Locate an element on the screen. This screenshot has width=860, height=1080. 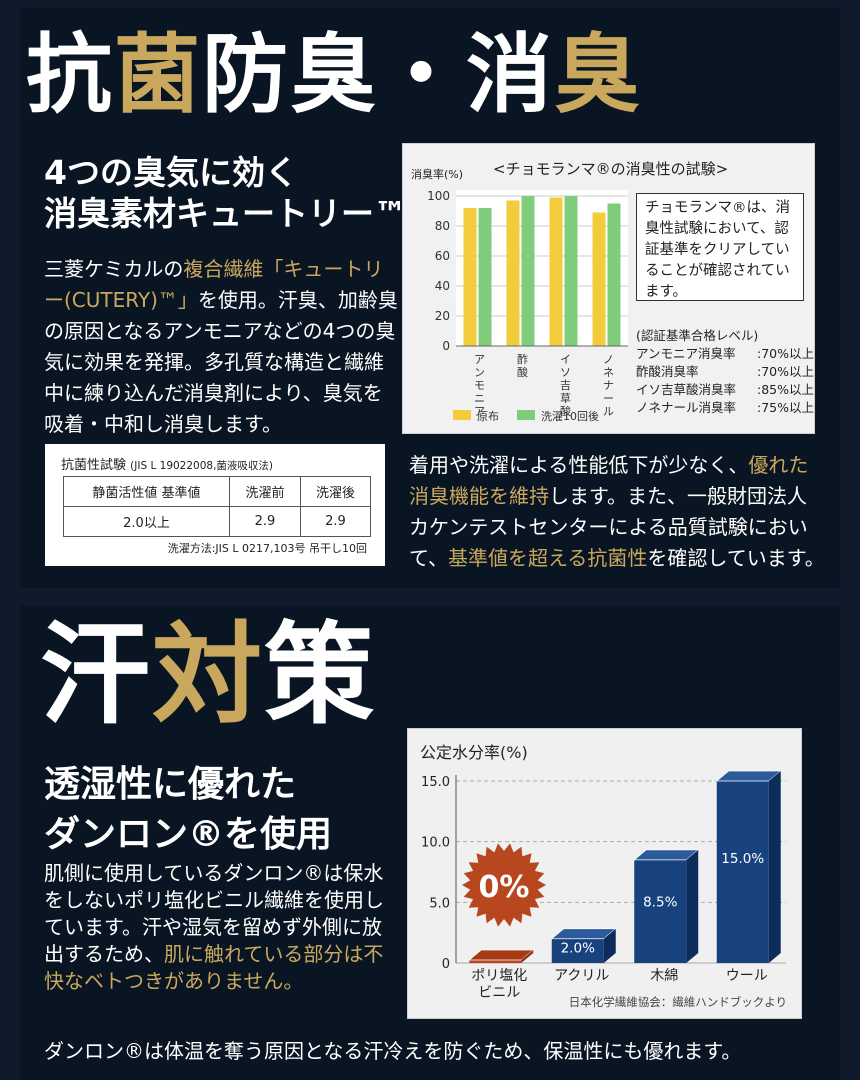
criteria-name: ノネナール消臭率 is located at coordinates (686, 407).